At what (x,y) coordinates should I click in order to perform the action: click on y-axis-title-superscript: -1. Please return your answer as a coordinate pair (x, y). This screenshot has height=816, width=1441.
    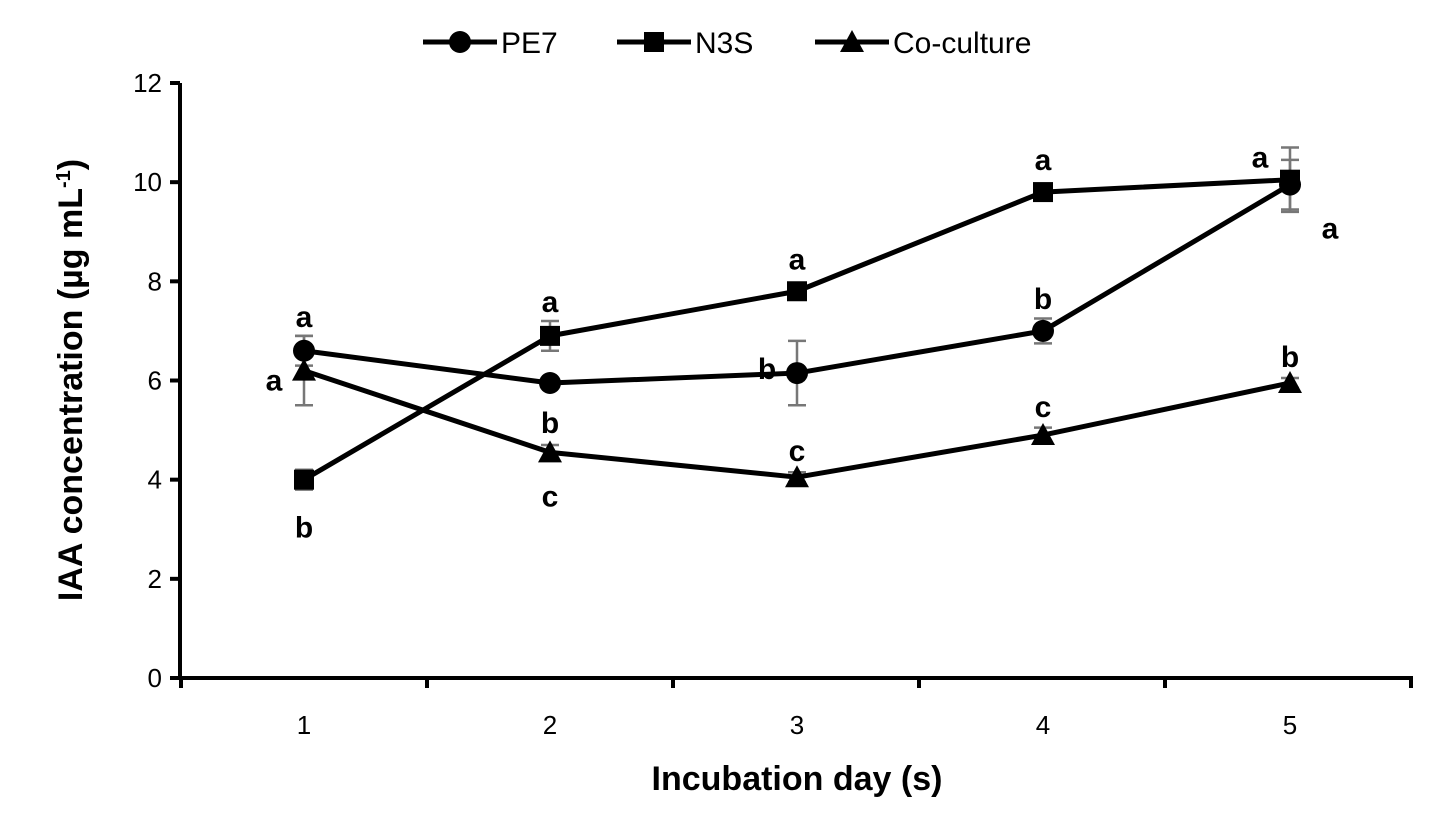
    Looking at the image, I should click on (64, 179).